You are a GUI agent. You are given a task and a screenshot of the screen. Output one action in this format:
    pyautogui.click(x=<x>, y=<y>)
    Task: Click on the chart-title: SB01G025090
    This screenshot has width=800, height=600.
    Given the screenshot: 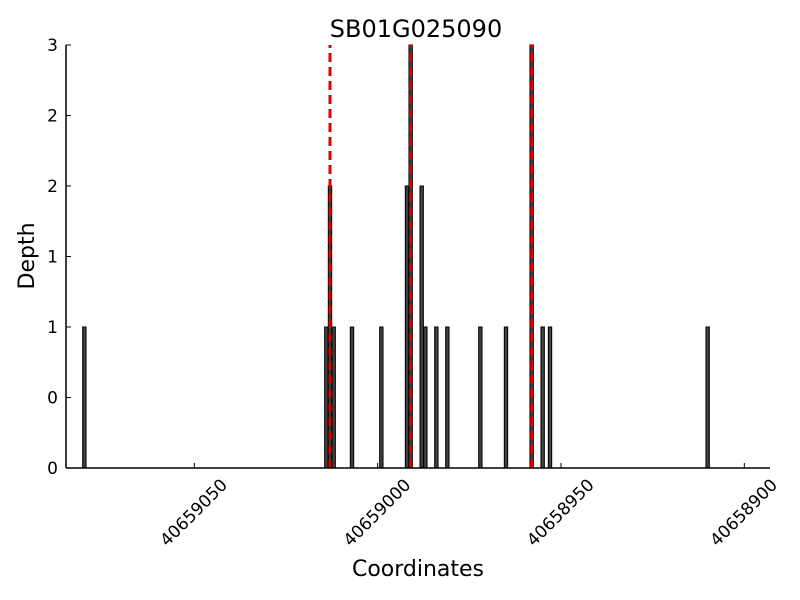 What is the action you would take?
    pyautogui.click(x=416, y=29)
    